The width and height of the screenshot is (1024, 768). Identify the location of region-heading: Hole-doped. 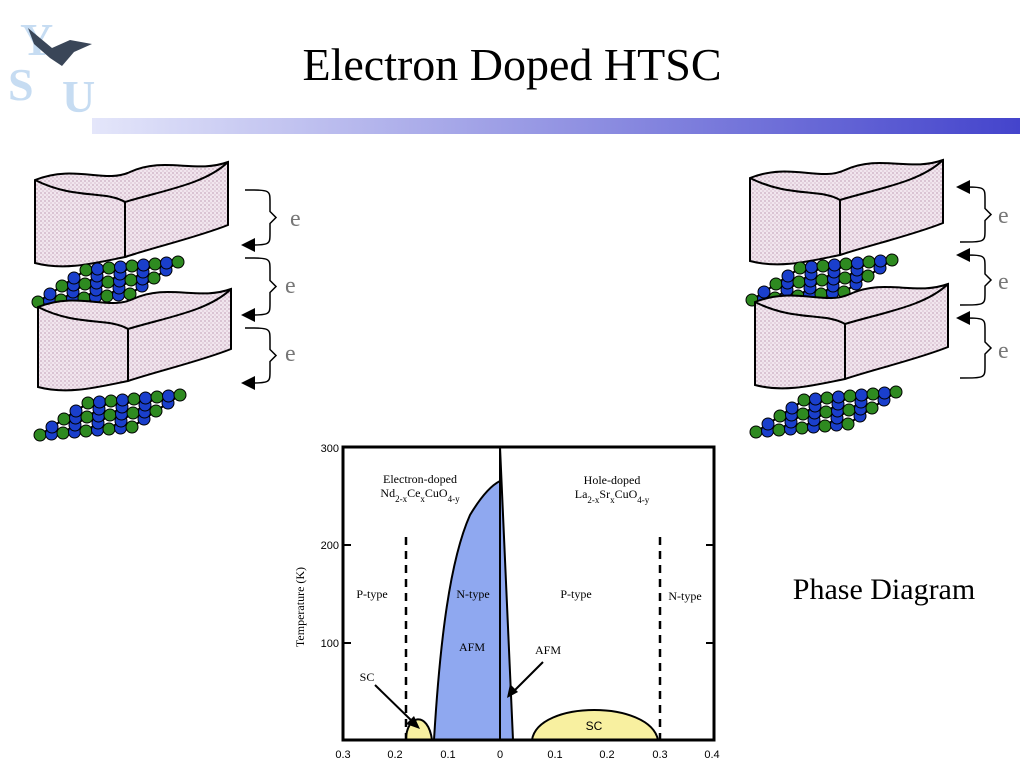
(612, 480).